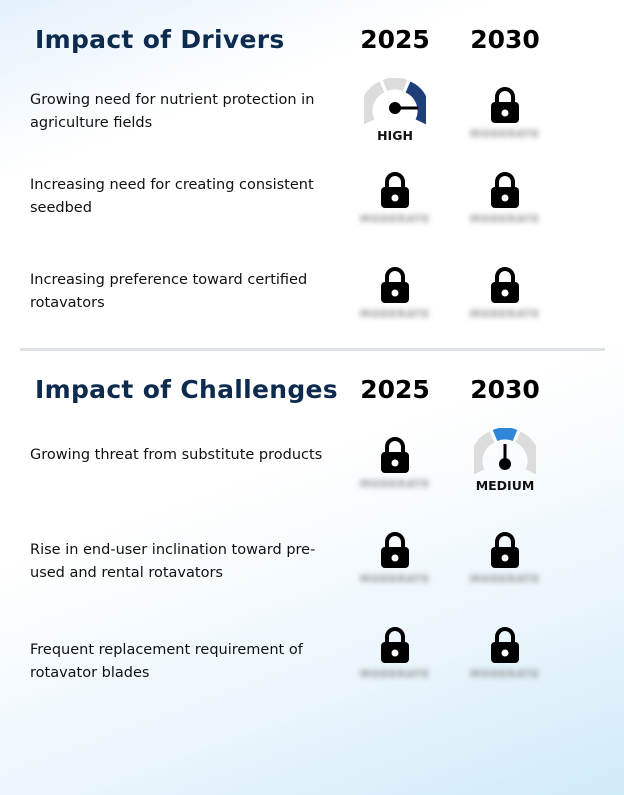 This screenshot has height=795, width=624. Describe the element at coordinates (395, 666) in the screenshot. I see `challenge-row-3-2025: MODERATE` at that location.